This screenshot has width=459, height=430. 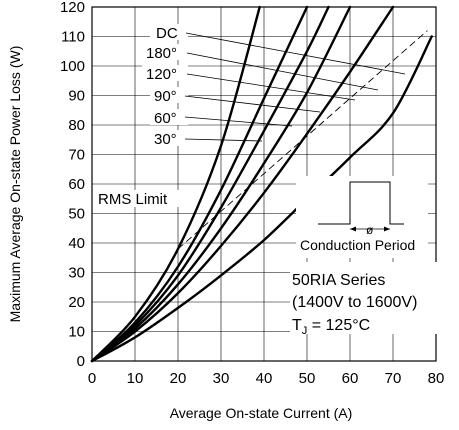 I want to click on y-tick-0: 0, so click(x=81, y=361).